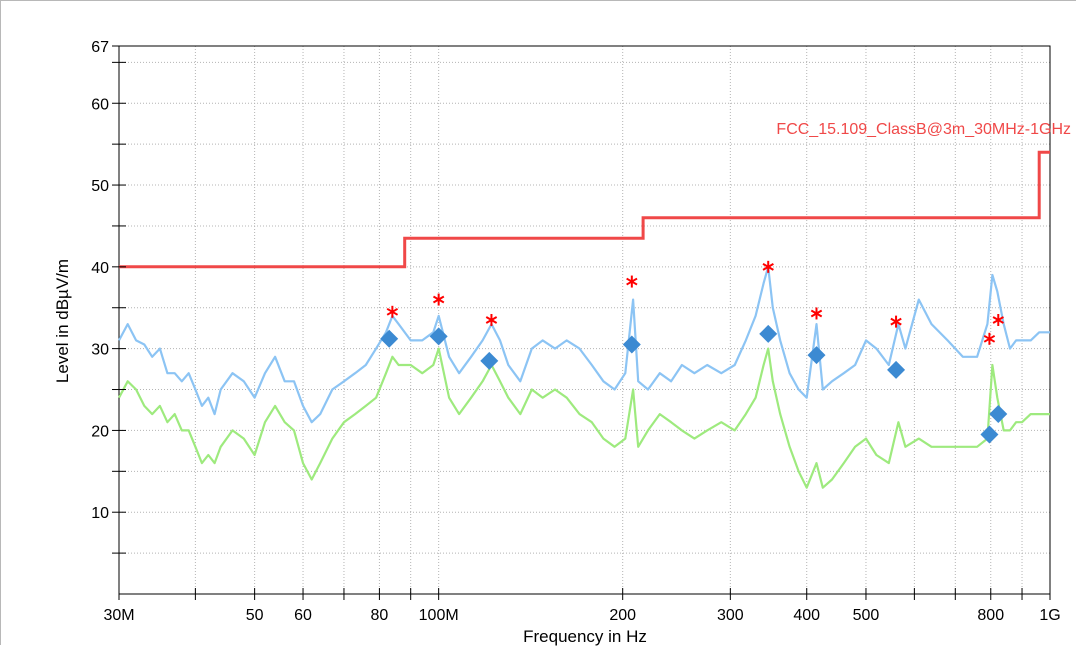  Describe the element at coordinates (866, 615) in the screenshot. I see `x-tick-label: 500` at that location.